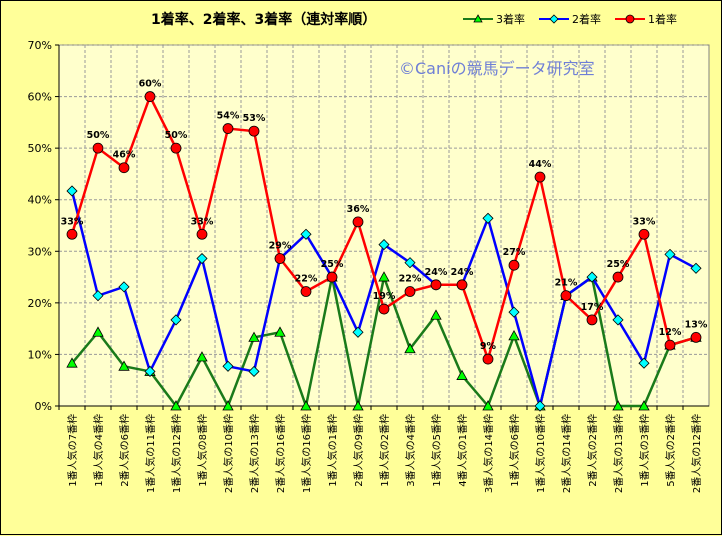 The image size is (722, 536). What do you see at coordinates (592, 450) in the screenshot?
I see `x-tick-label: 2番人気の2番枠` at bounding box center [592, 450].